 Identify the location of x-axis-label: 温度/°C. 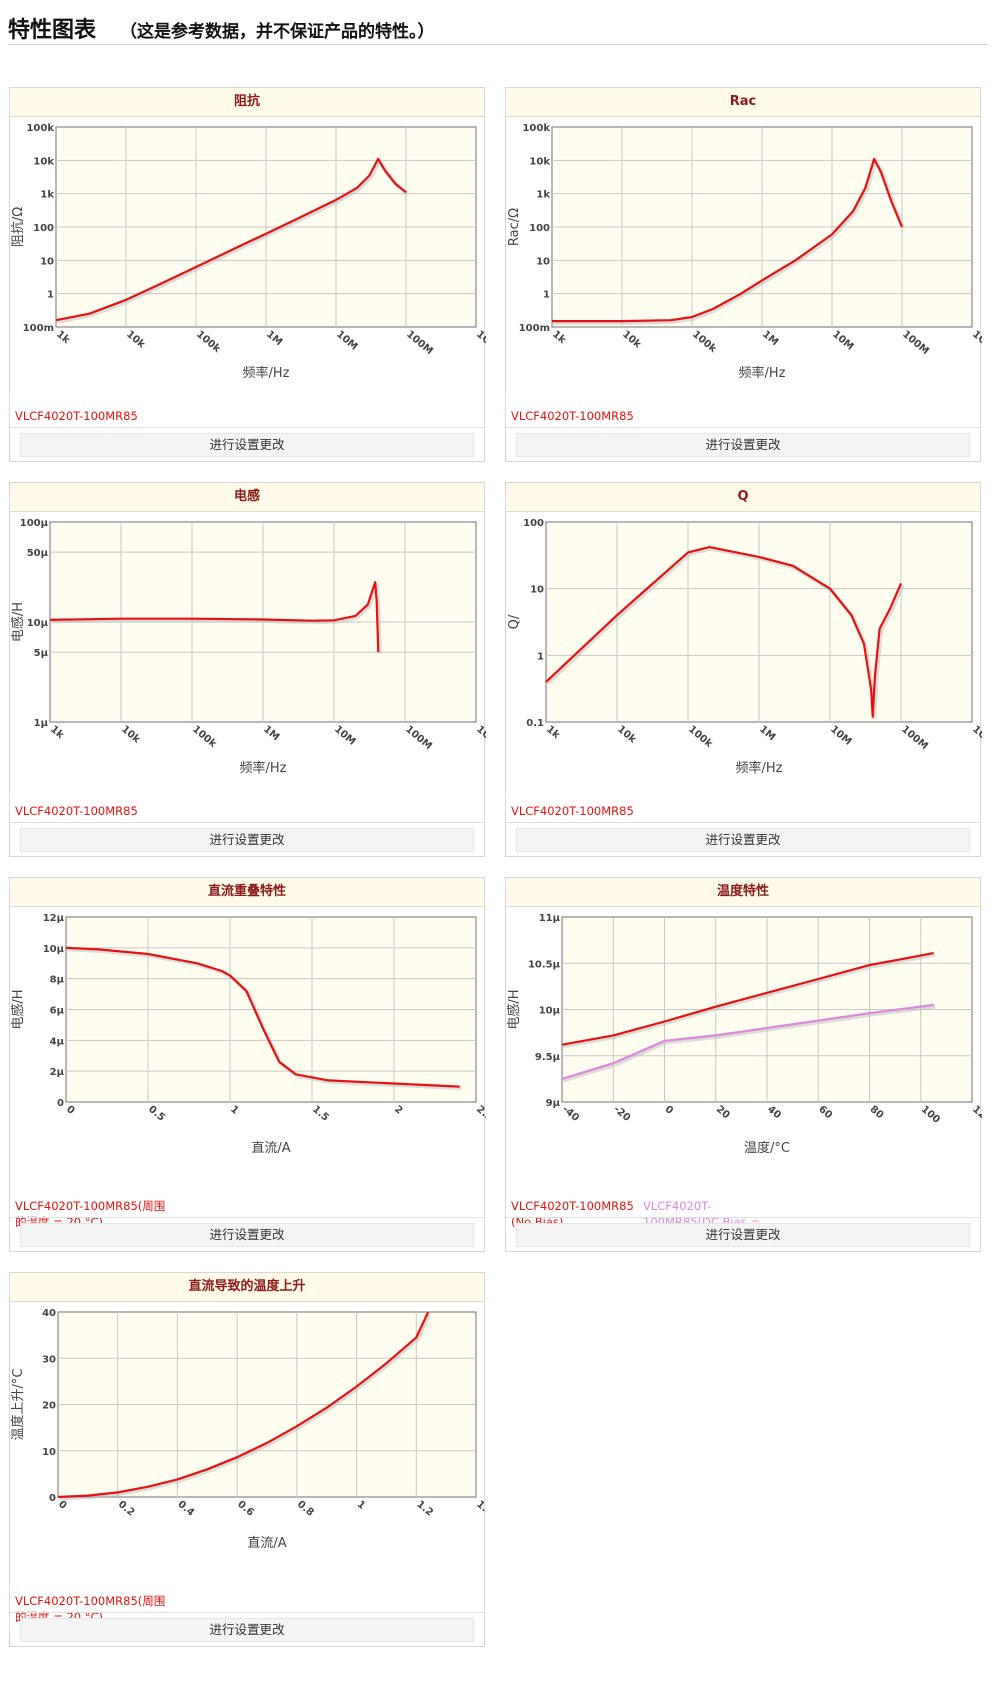
(767, 1148).